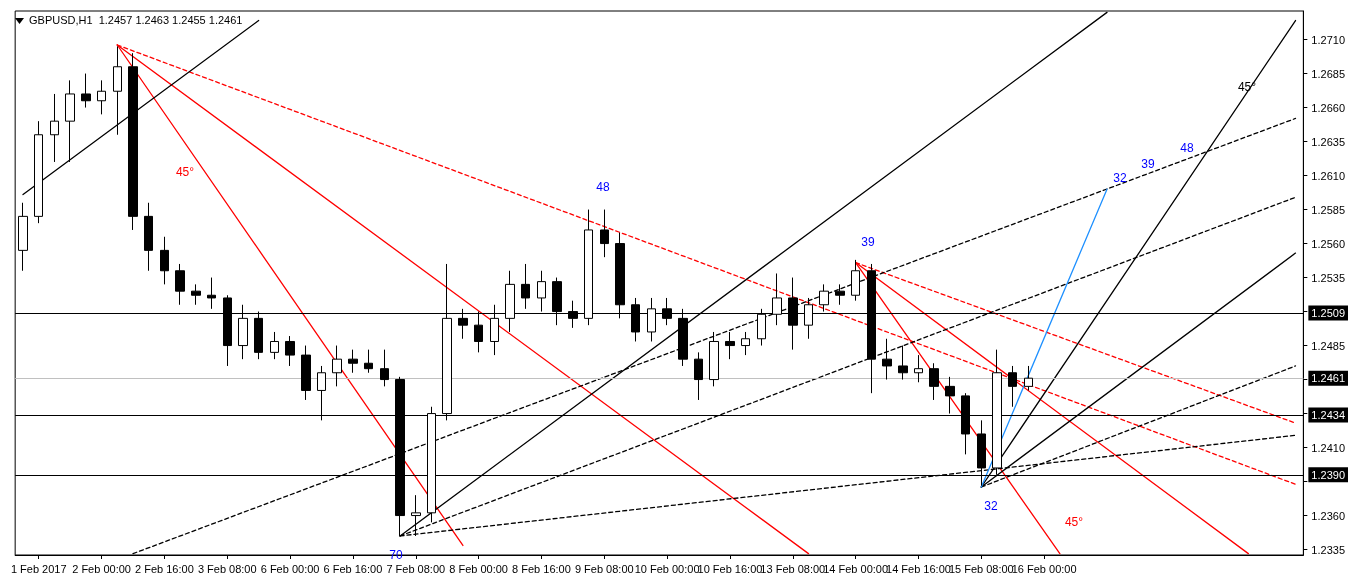 This screenshot has width=1358, height=584. What do you see at coordinates (1328, 107) in the screenshot?
I see `y-tick-label: 1.2660` at bounding box center [1328, 107].